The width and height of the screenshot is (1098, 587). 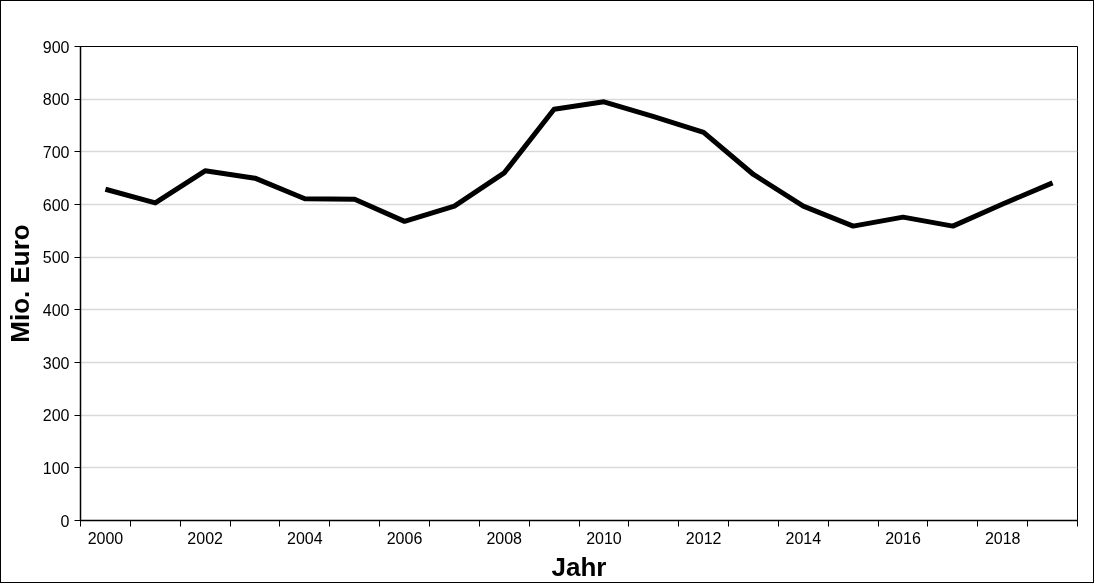 What do you see at coordinates (56, 363) in the screenshot?
I see `y-tick-label: 300` at bounding box center [56, 363].